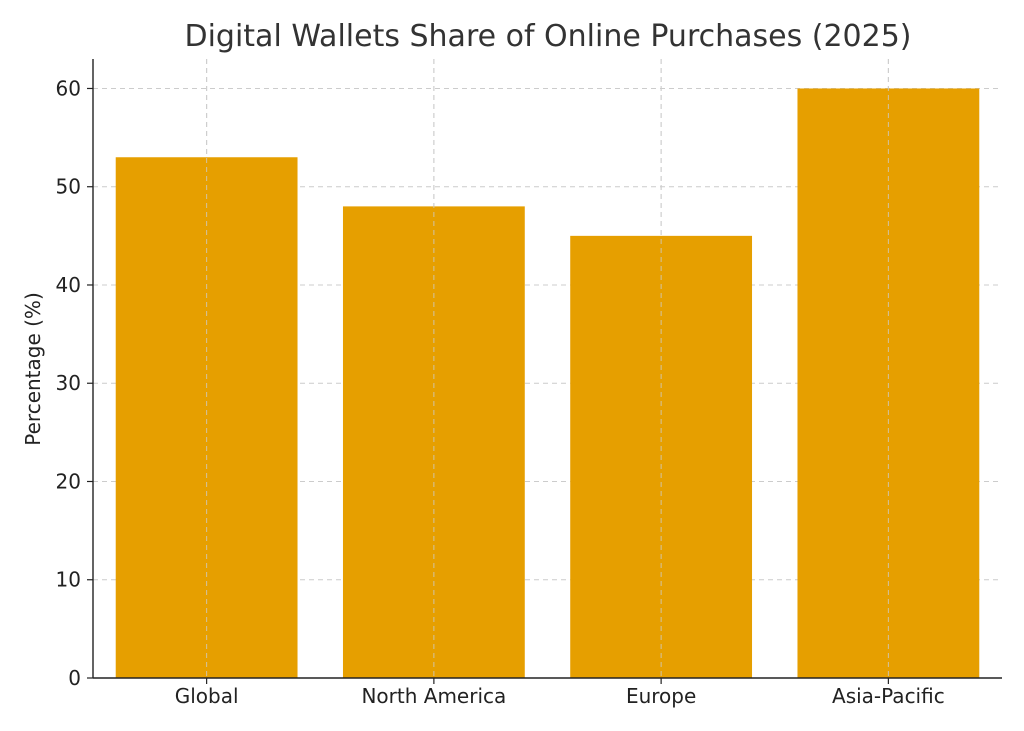  What do you see at coordinates (68, 580) in the screenshot?
I see `y-tick-label: 10` at bounding box center [68, 580].